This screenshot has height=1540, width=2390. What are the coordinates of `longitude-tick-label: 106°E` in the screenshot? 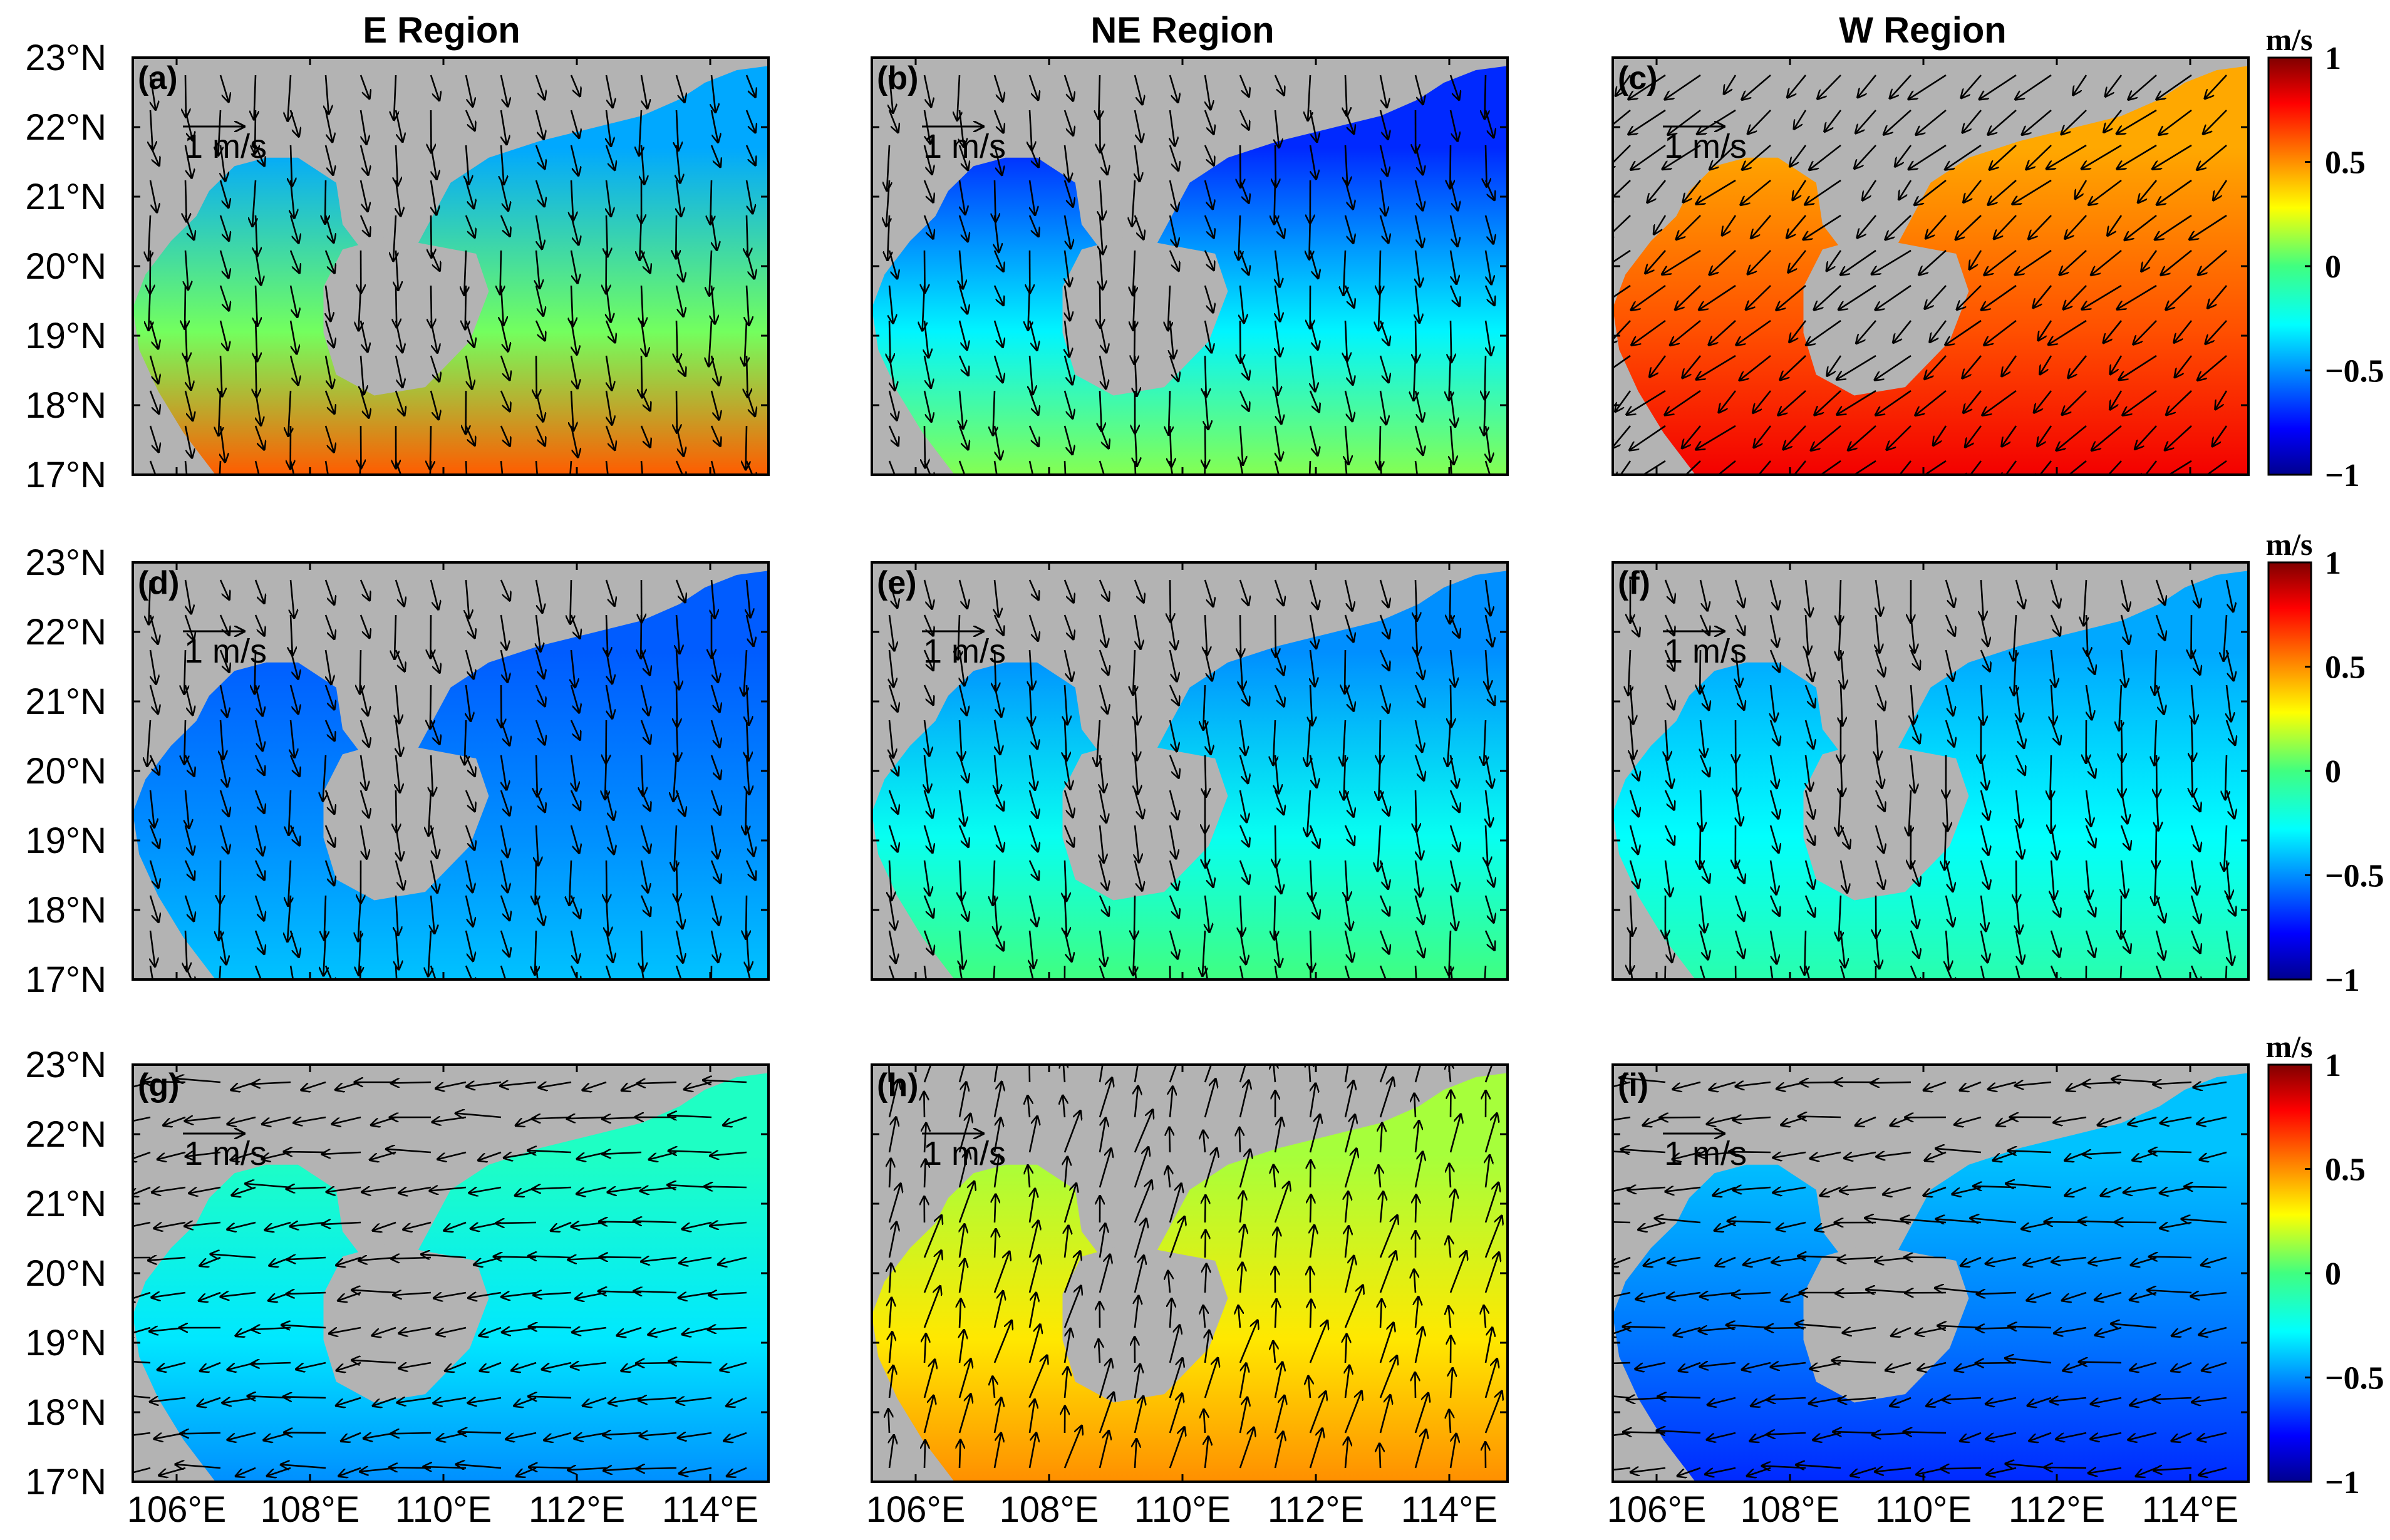 It's located at (177, 1509).